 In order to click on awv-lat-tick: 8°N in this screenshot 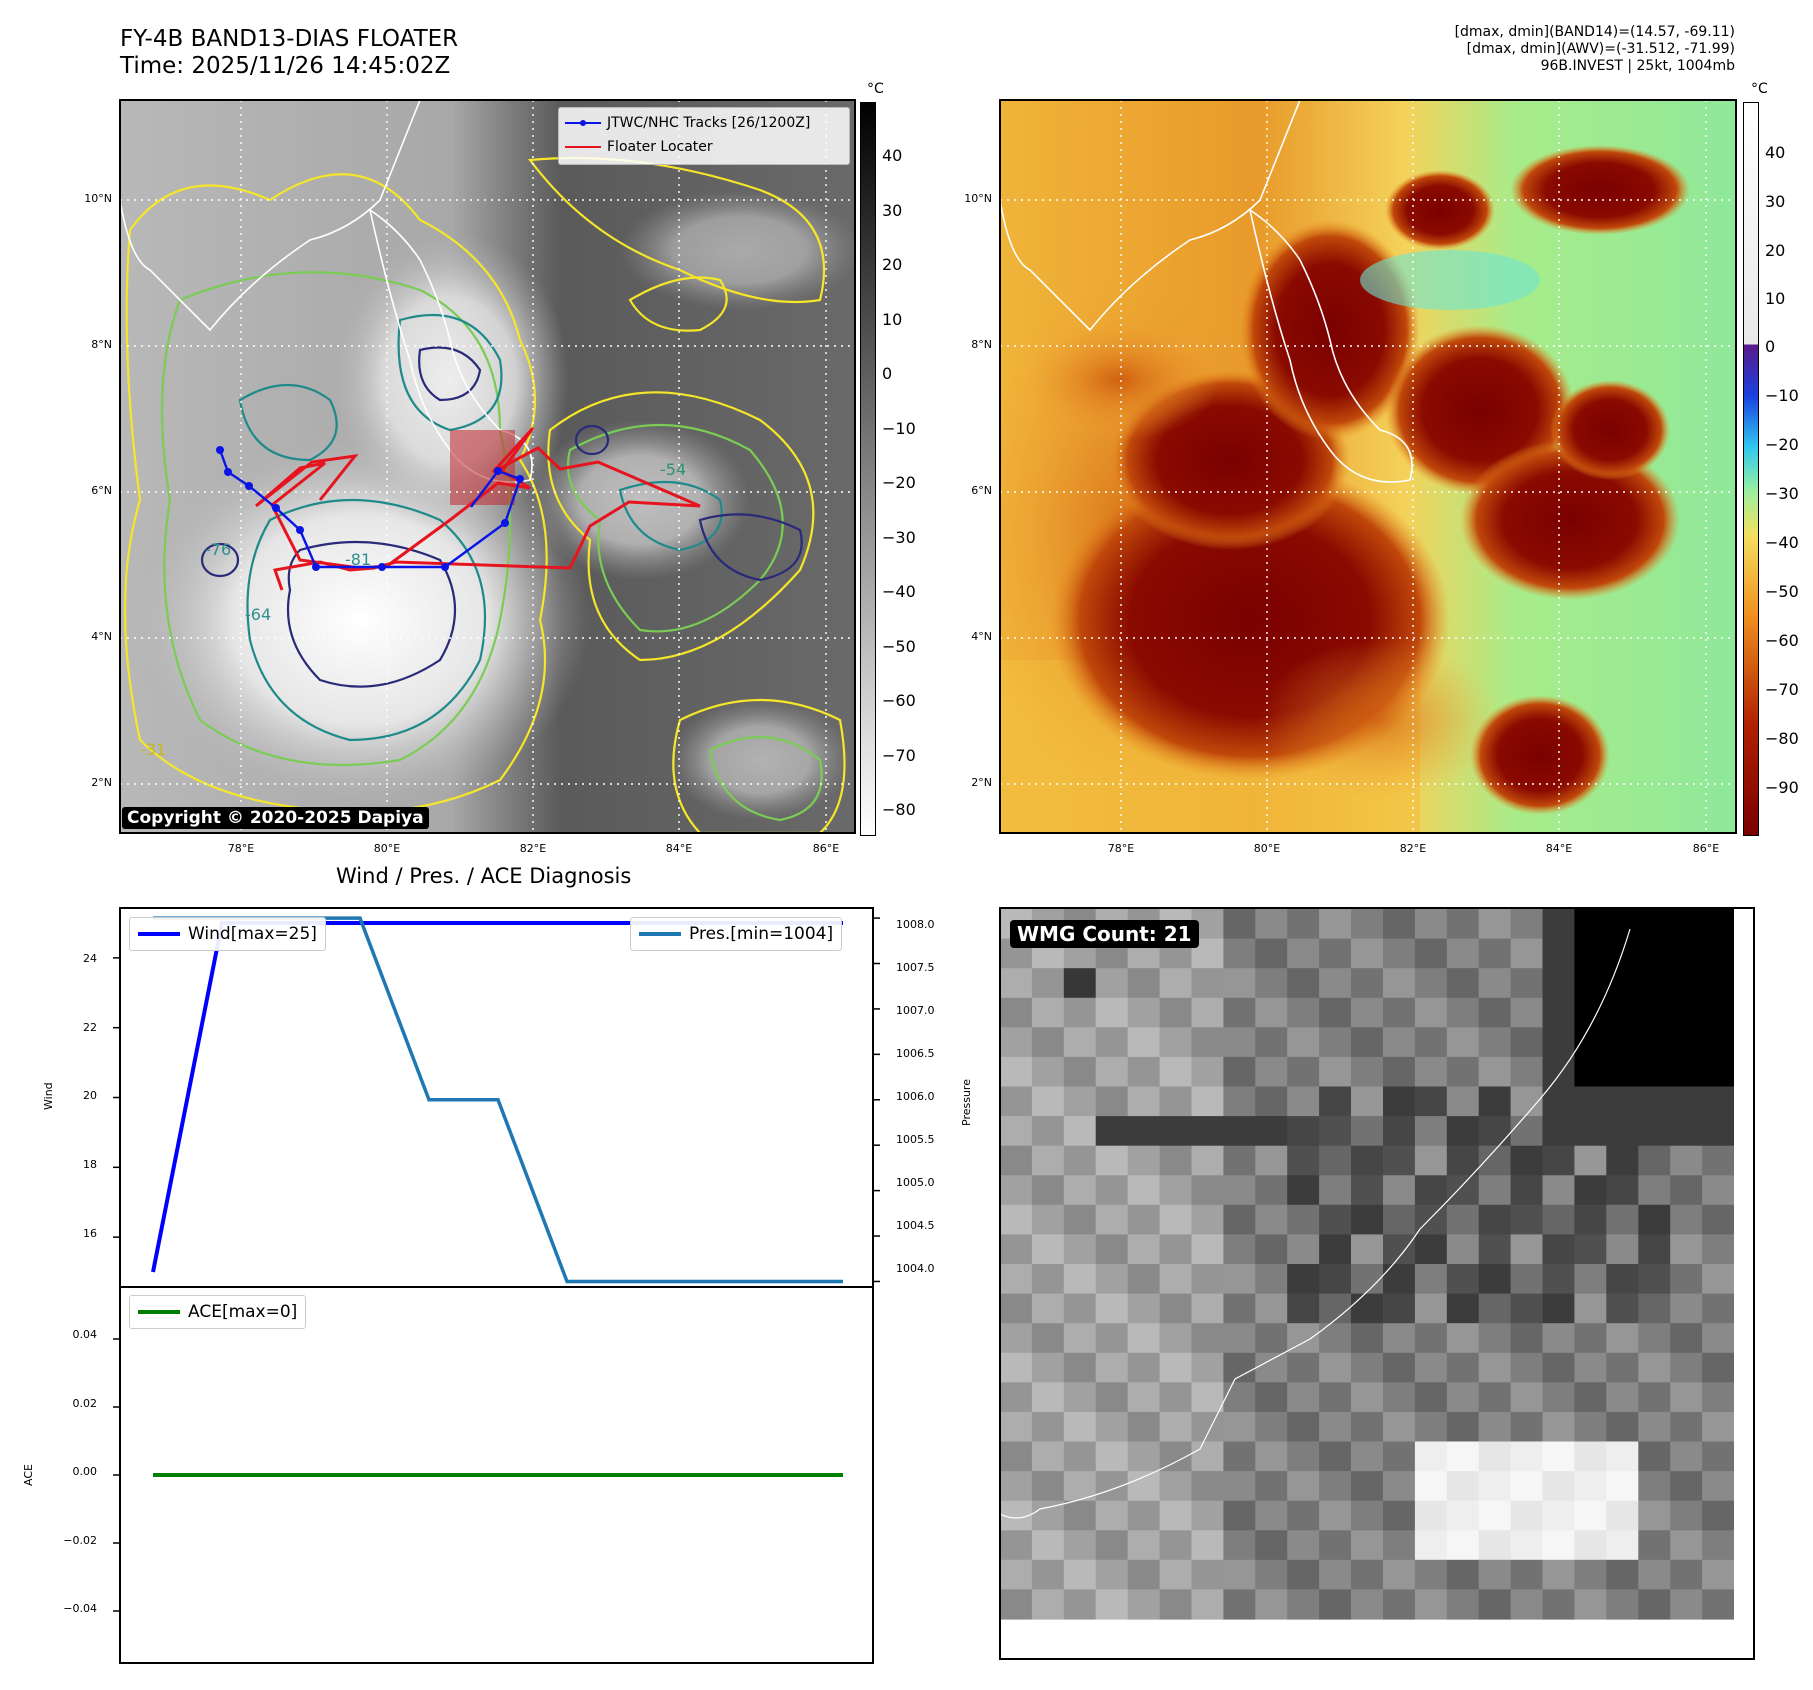, I will do `click(981, 344)`.